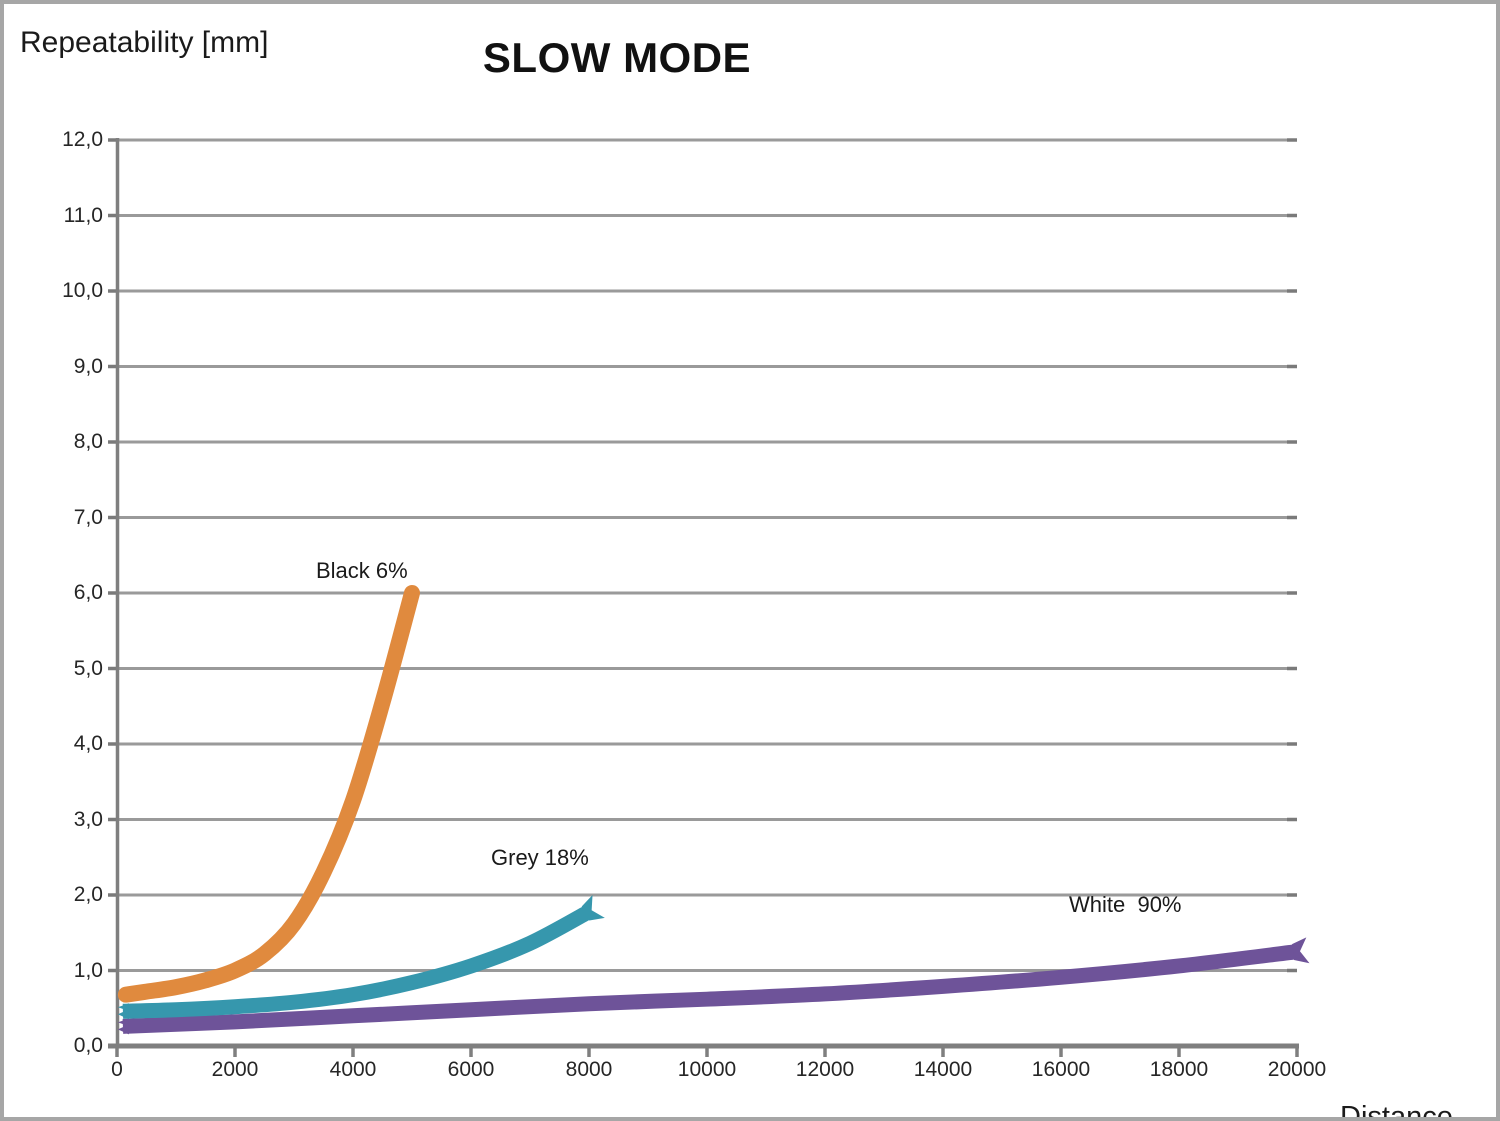 This screenshot has width=1500, height=1121. I want to click on x-tick-label: 10000, so click(707, 1069).